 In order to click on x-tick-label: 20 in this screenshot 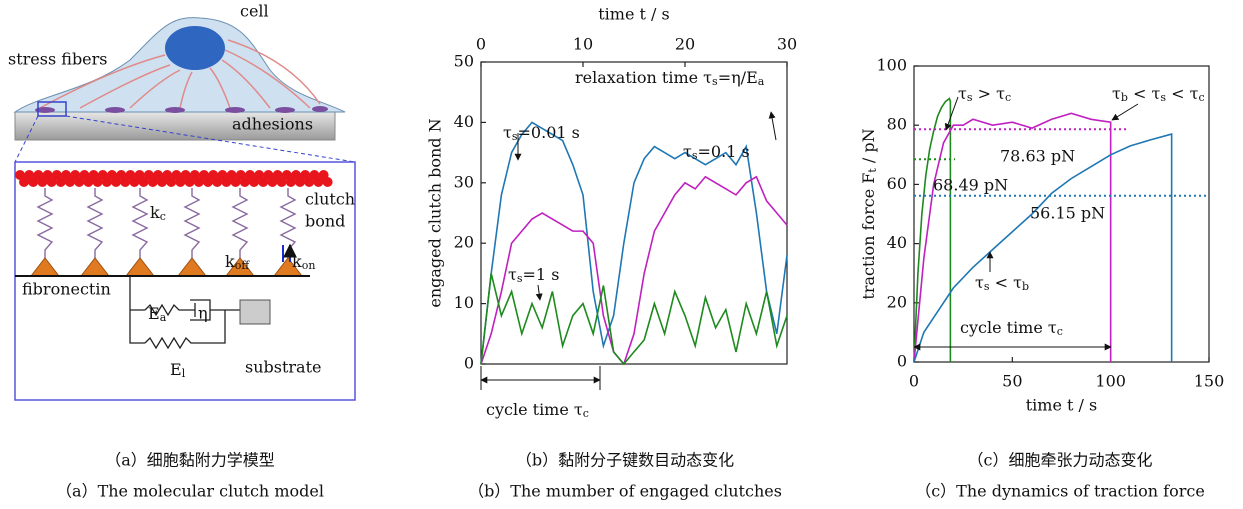, I will do `click(685, 44)`.